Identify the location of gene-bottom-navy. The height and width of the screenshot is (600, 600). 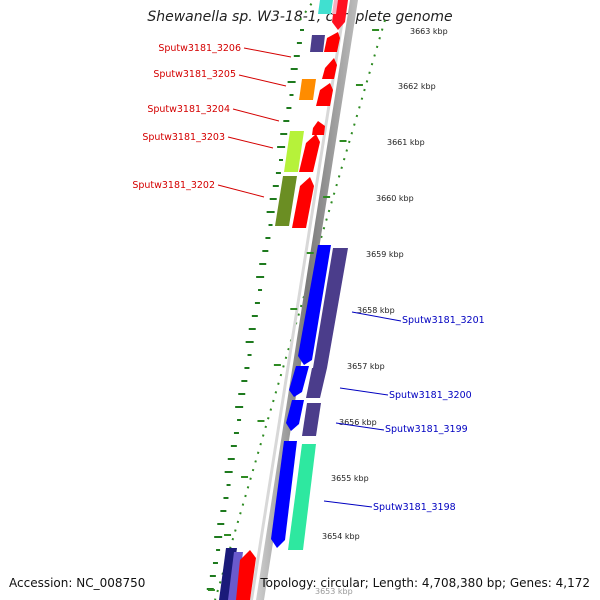
(228, 574).